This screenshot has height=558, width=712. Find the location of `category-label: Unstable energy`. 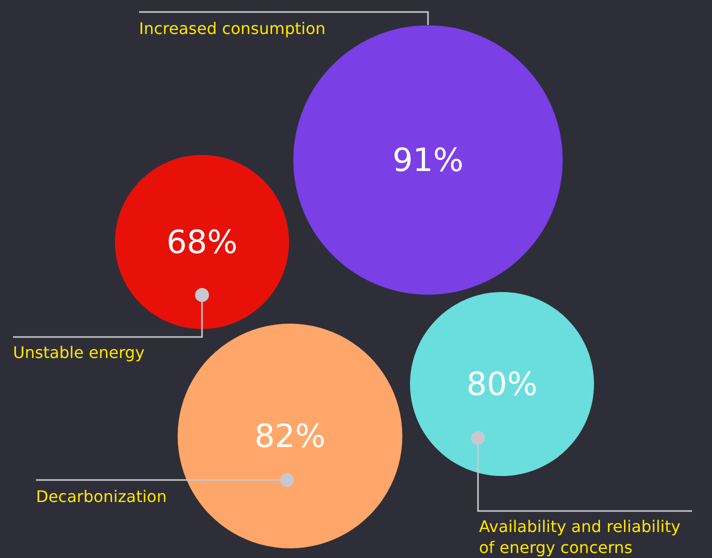

category-label: Unstable energy is located at coordinates (79, 352).